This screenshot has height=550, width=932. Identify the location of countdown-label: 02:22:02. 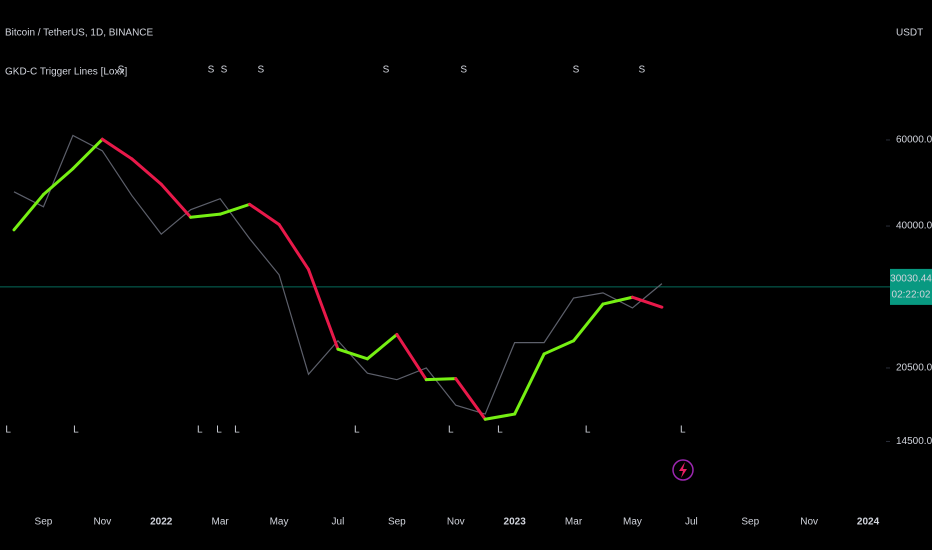
(911, 295).